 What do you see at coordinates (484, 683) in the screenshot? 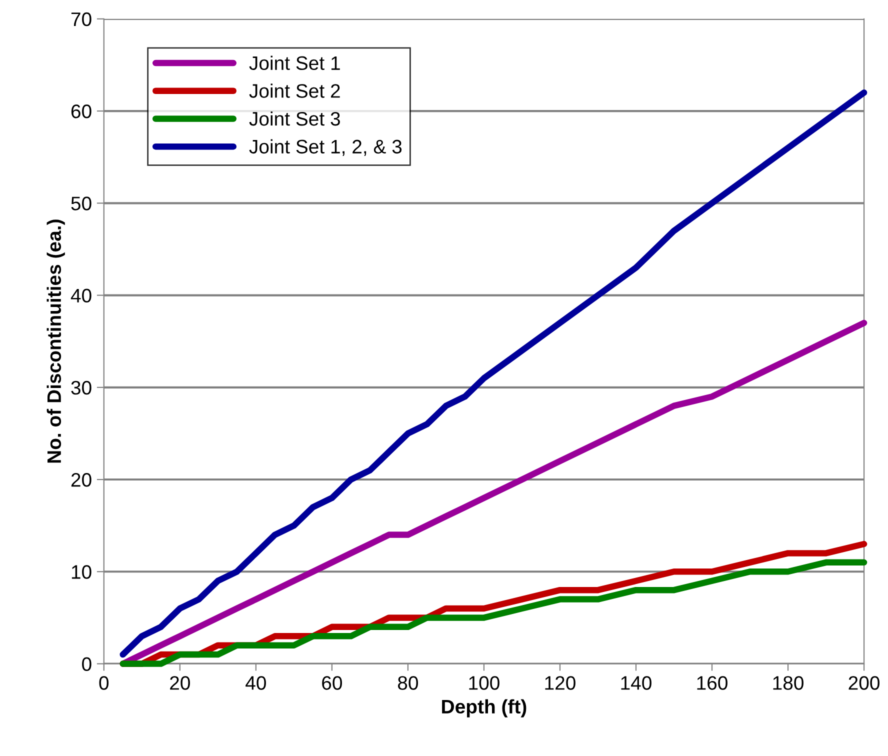
I see `x-tick-label: 100` at bounding box center [484, 683].